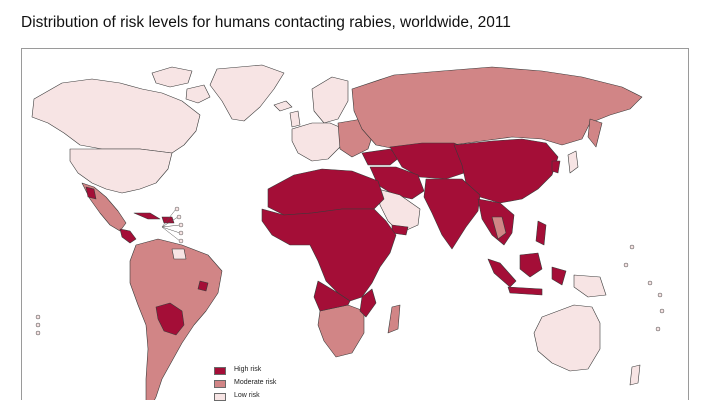 This screenshot has width=709, height=402. What do you see at coordinates (179, 254) in the screenshot?
I see `guianas` at bounding box center [179, 254].